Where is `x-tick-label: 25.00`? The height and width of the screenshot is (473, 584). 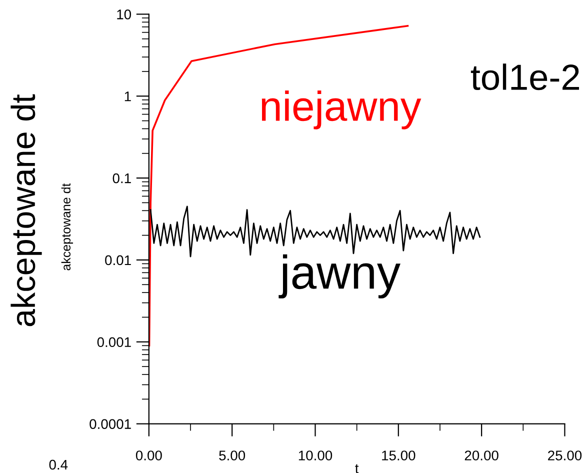
x-tick-label: 25.00 is located at coordinates (565, 455).